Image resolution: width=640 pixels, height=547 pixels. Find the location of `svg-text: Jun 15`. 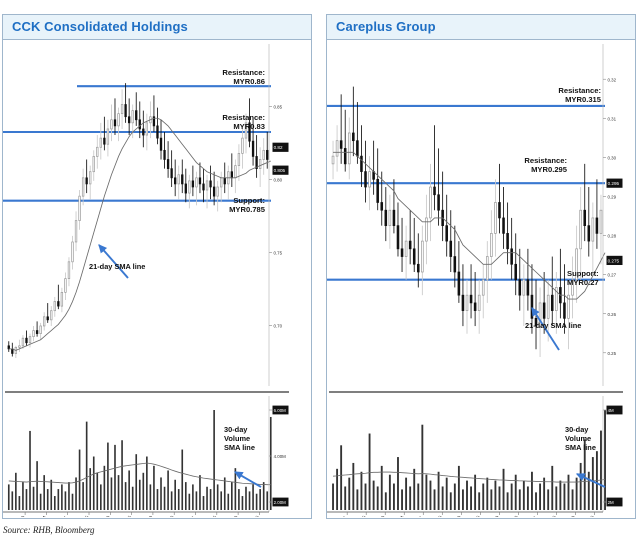

svg-text: Jun 15 is located at coordinates (362, 516).